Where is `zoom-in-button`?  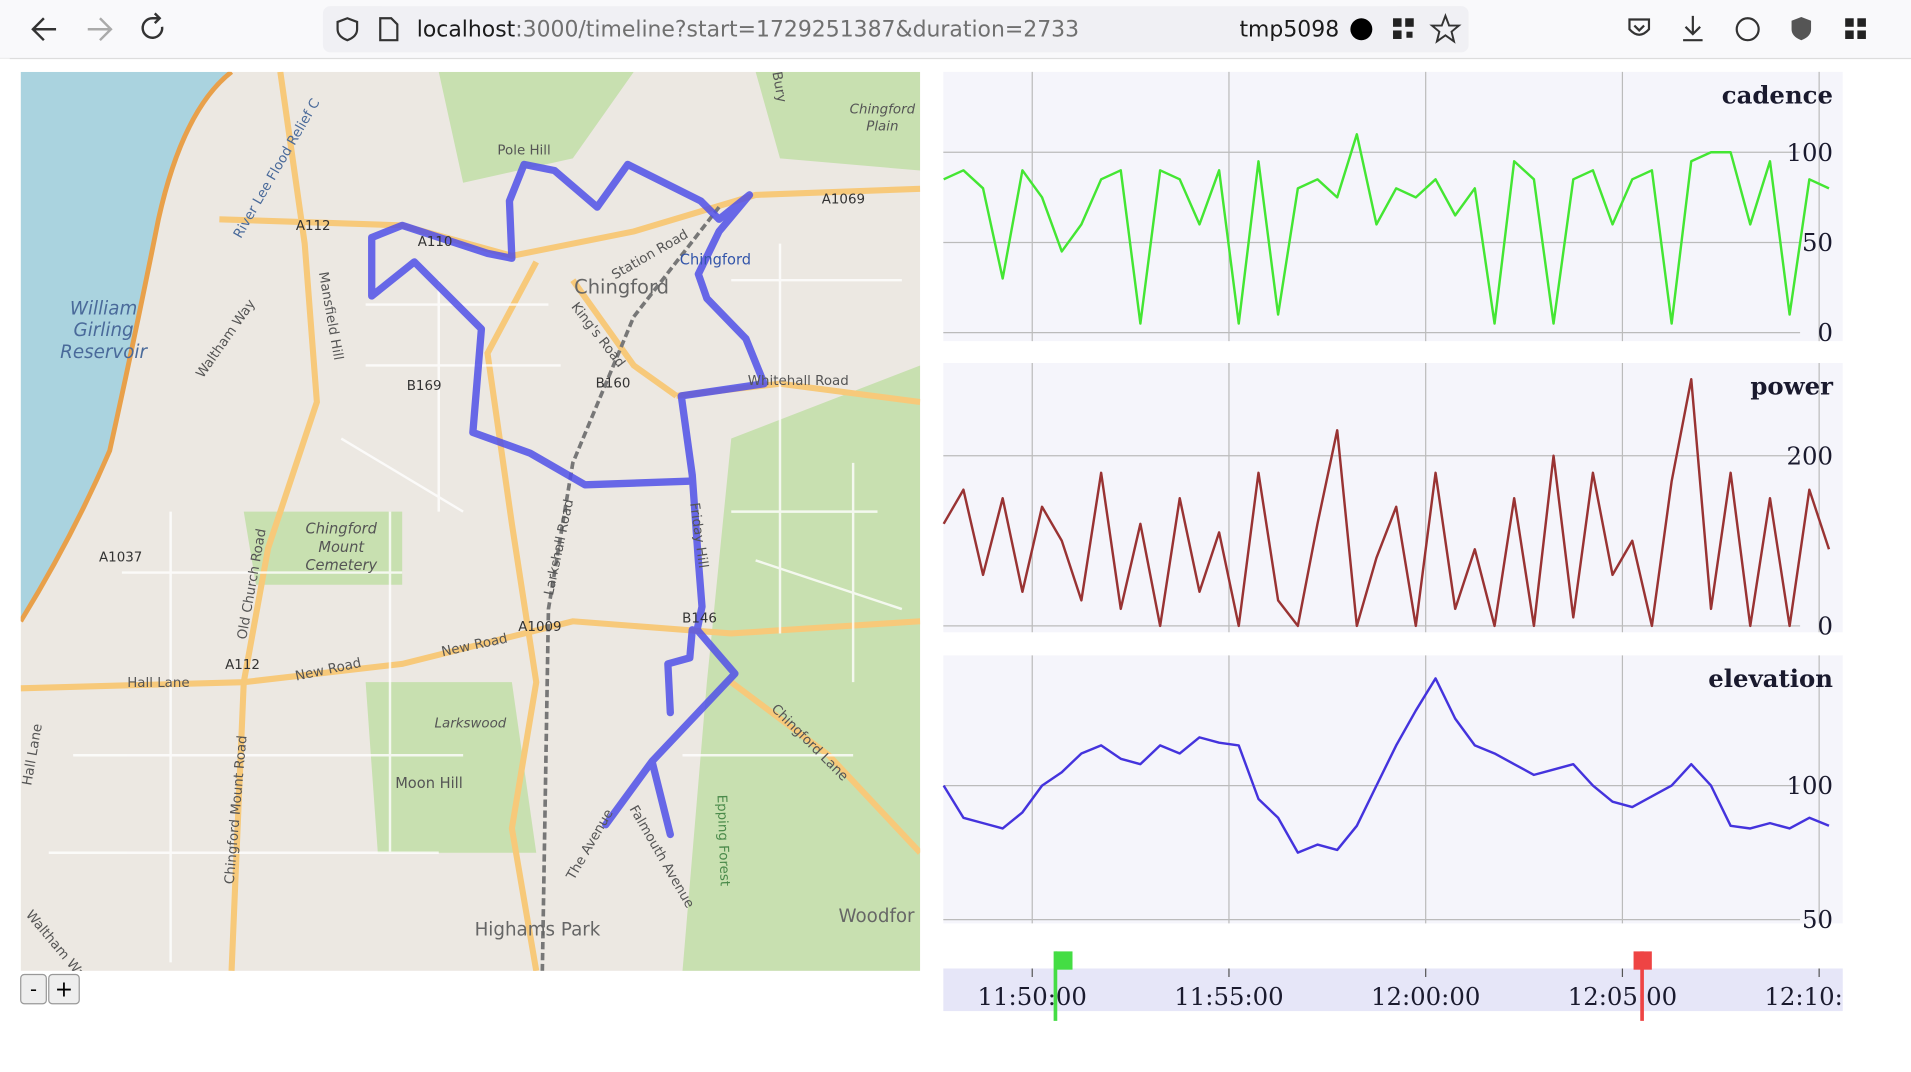
zoom-in-button is located at coordinates (64, 989).